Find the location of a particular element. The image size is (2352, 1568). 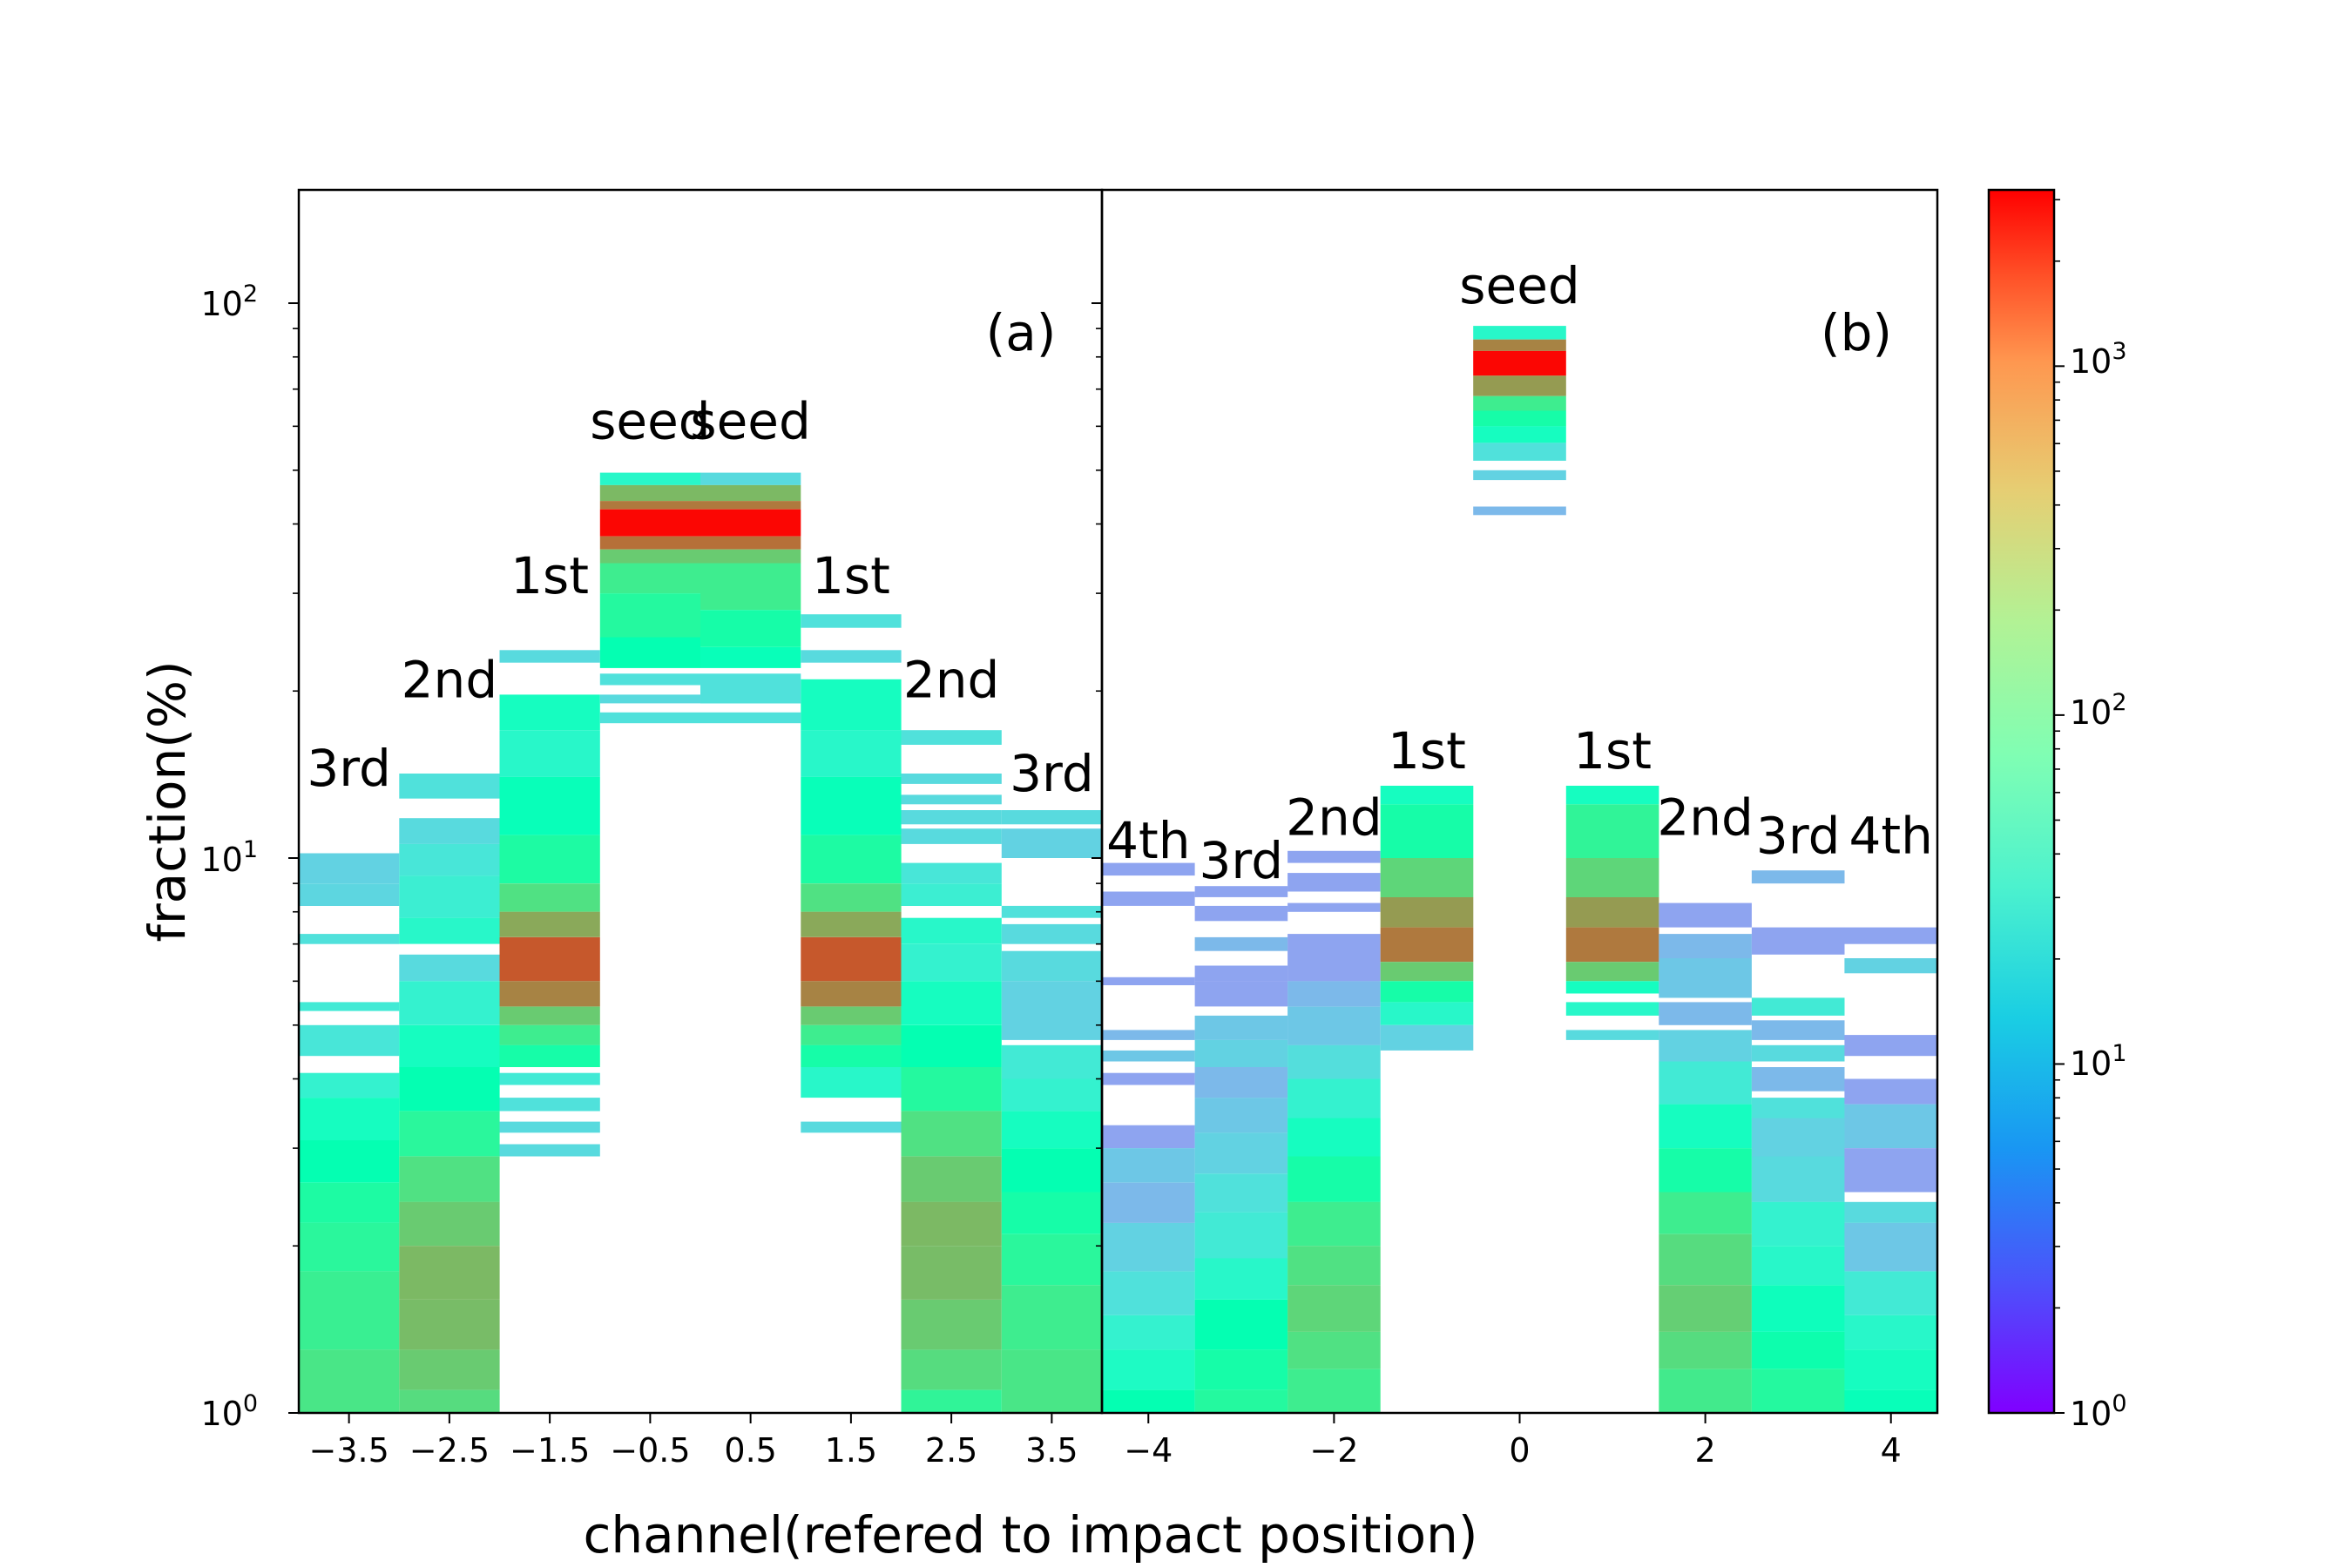

panel-b-cell-col2-seg1 is located at coordinates (1334, 882).